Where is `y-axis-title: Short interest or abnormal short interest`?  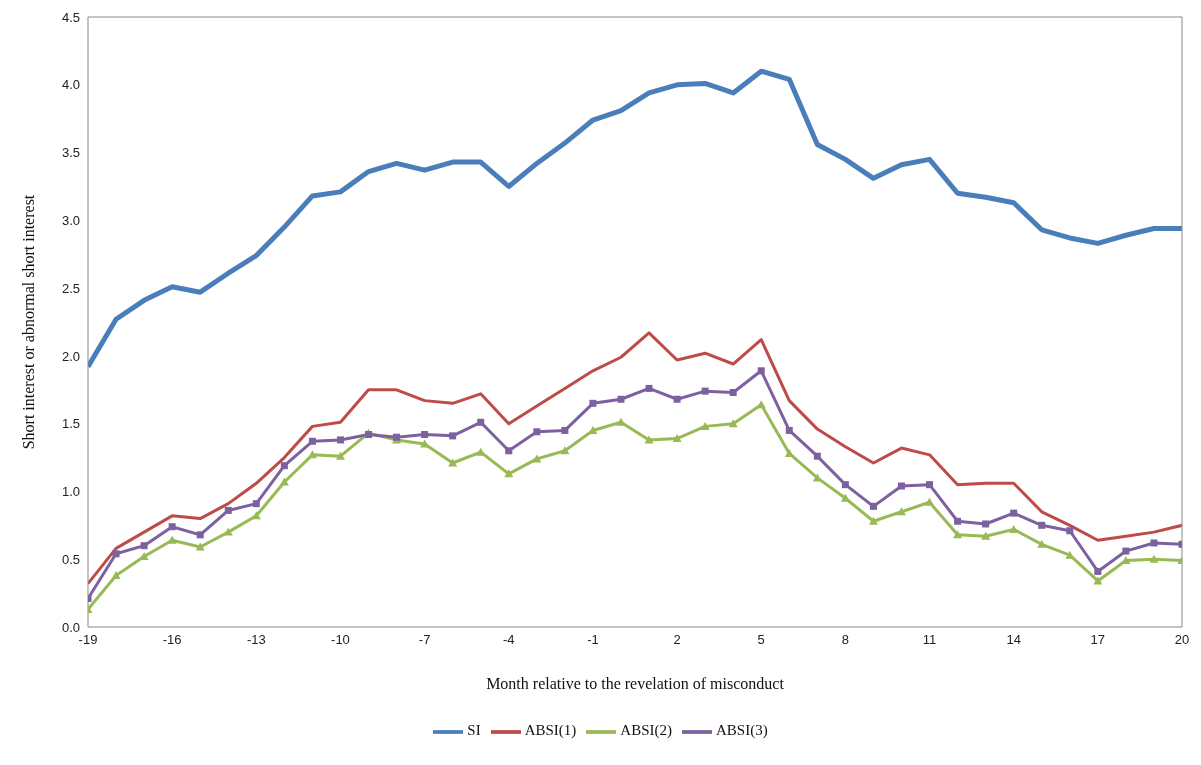 y-axis-title: Short interest or abnormal short interest is located at coordinates (28, 322).